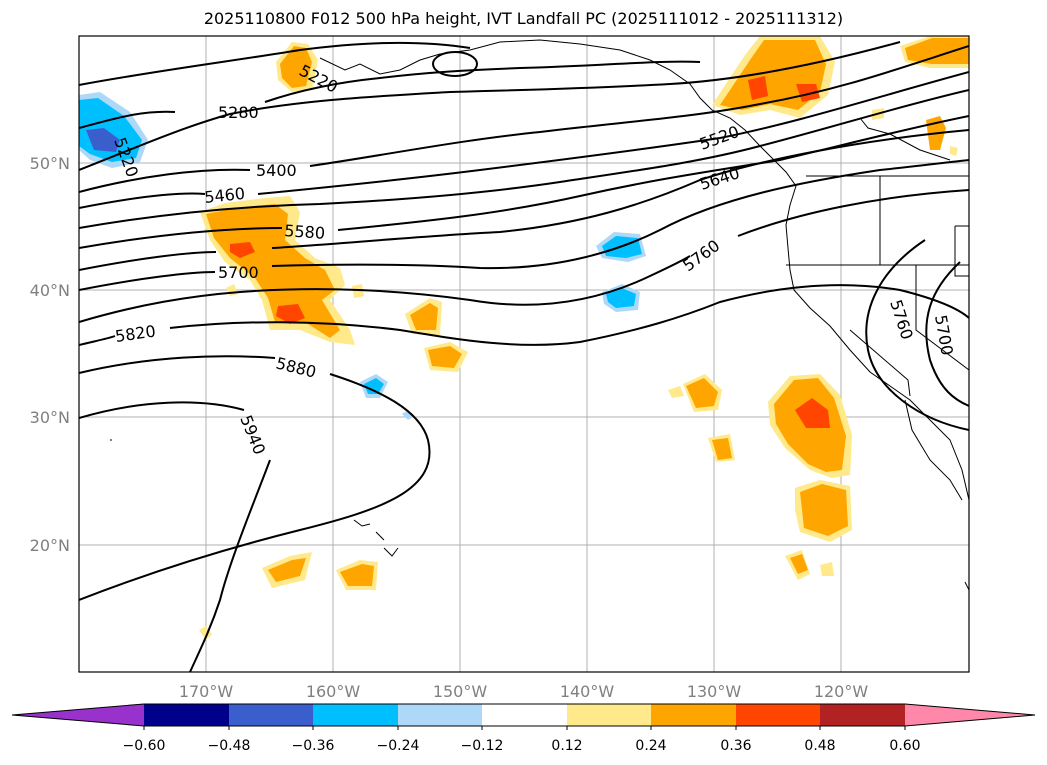  Describe the element at coordinates (841, 691) in the screenshot. I see `lon-label: 120°W` at that location.